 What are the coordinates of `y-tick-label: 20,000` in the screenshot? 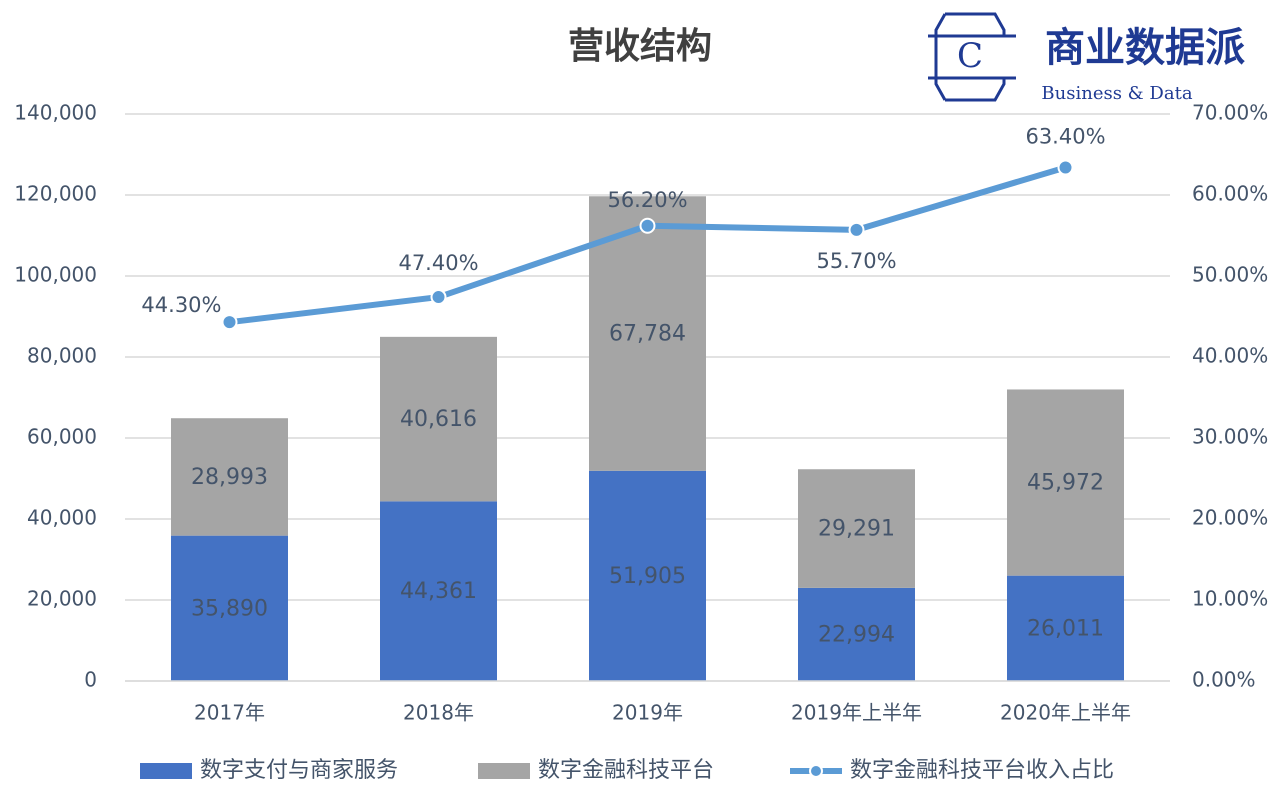 It's located at (62, 599).